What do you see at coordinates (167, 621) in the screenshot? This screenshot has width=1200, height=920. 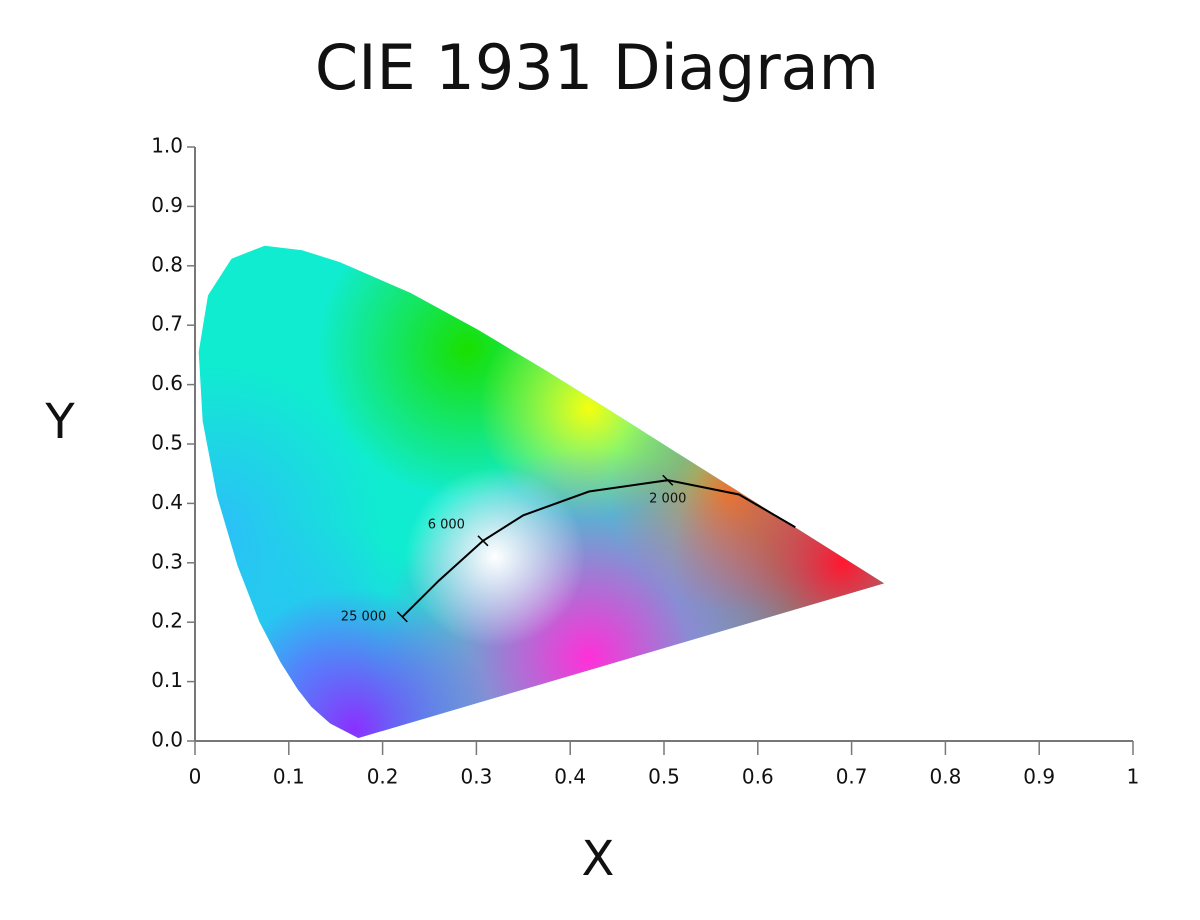 I see `y-tick-label: 0.2` at bounding box center [167, 621].